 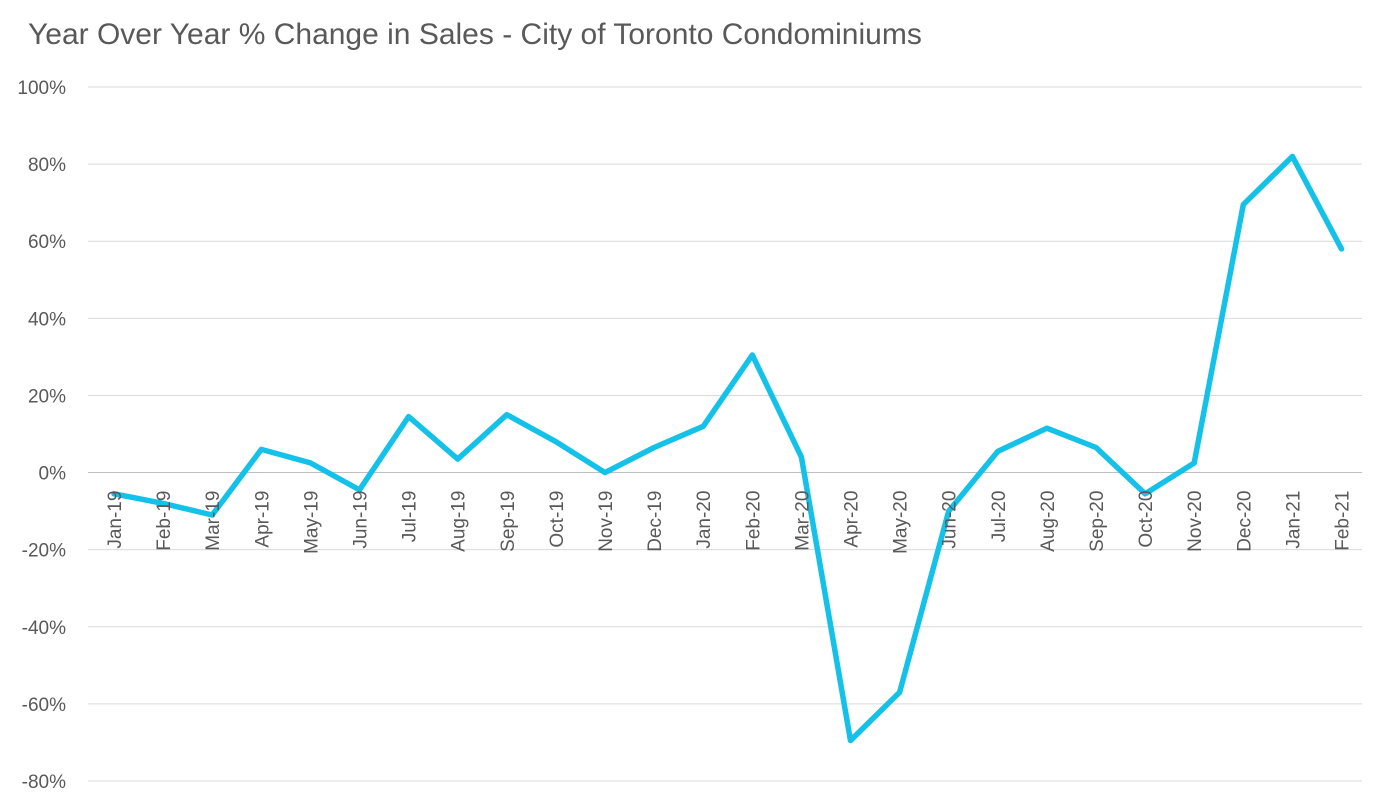 I want to click on y-tick-label: 100%, so click(x=41, y=88).